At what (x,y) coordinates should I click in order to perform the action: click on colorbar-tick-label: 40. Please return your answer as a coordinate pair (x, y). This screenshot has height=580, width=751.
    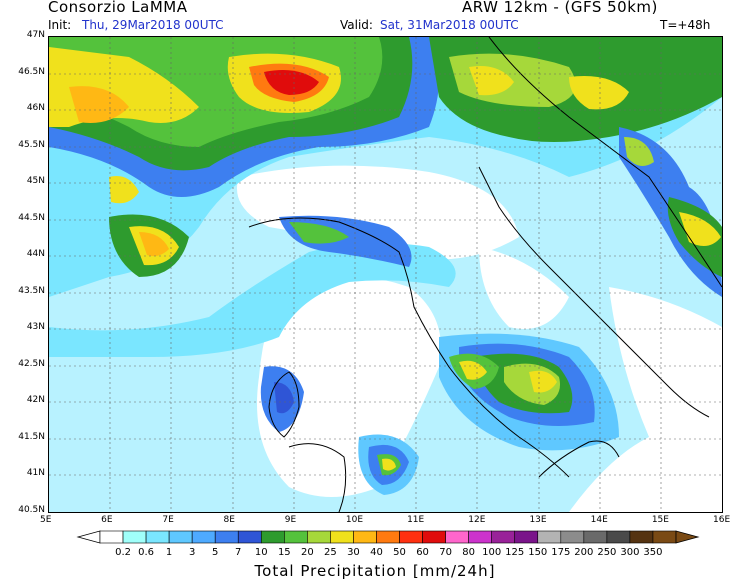
    Looking at the image, I should click on (376, 552).